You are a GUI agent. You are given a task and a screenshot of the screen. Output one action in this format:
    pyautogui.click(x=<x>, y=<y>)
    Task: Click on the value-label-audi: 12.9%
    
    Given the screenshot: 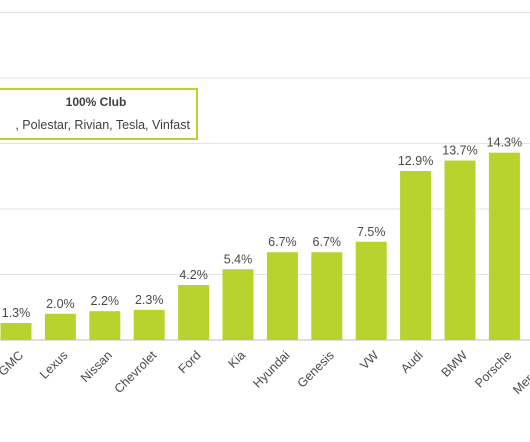 What is the action you would take?
    pyautogui.click(x=415, y=161)
    